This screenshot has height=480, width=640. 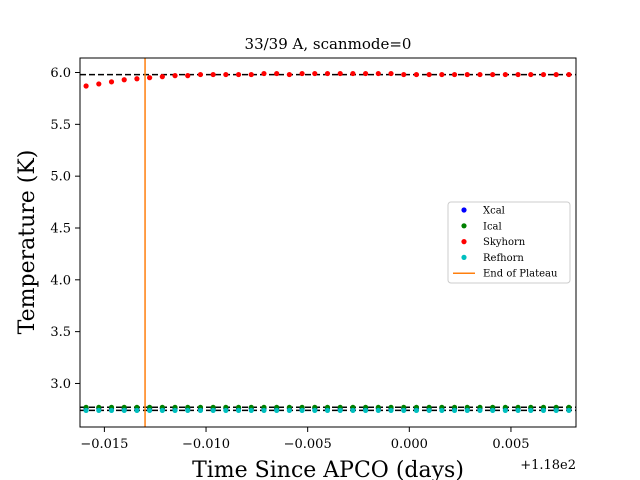 What do you see at coordinates (520, 274) in the screenshot?
I see `legend-label: End of Plateau` at bounding box center [520, 274].